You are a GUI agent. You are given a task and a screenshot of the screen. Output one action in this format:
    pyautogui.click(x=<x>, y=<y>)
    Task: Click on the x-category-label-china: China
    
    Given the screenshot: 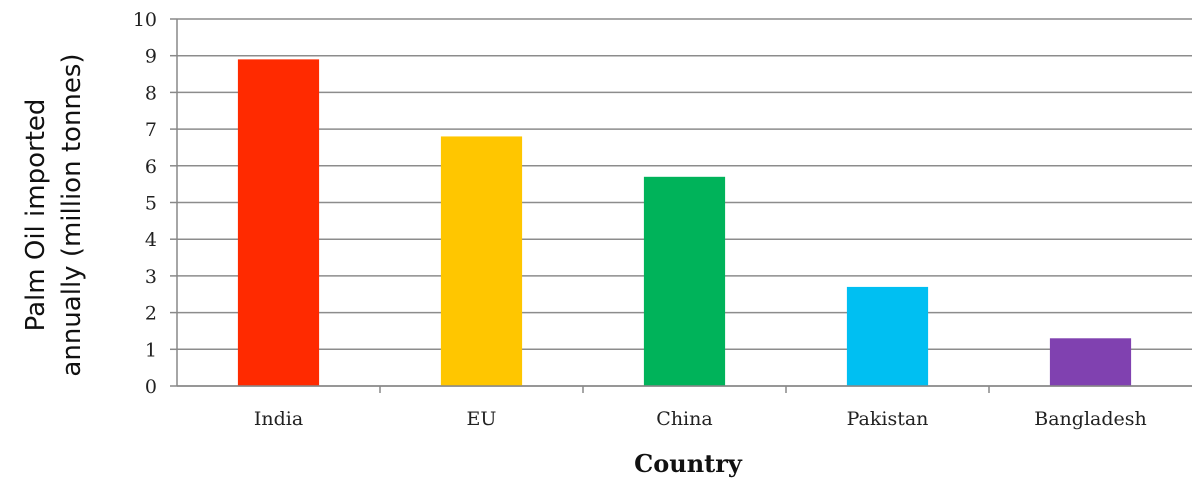 What is the action you would take?
    pyautogui.click(x=684, y=419)
    